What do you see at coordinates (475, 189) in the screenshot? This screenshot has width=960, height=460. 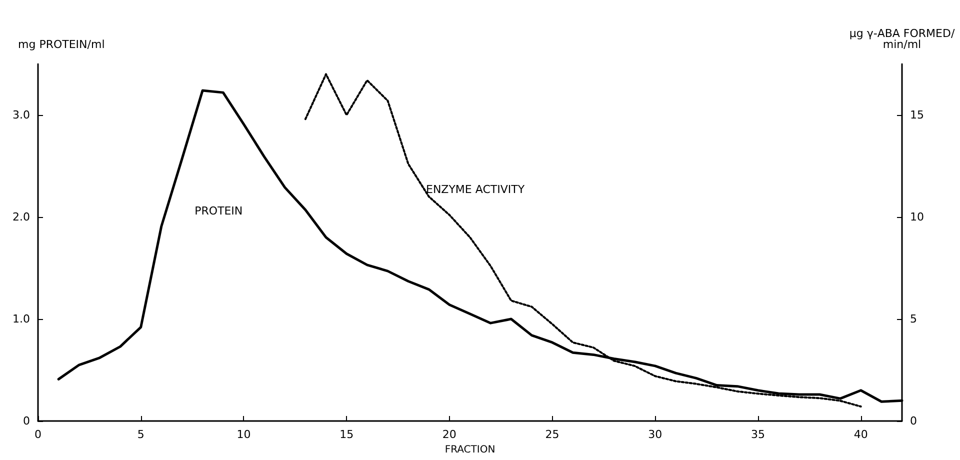 I see `series-label: ENZYME ACTIVITY` at bounding box center [475, 189].